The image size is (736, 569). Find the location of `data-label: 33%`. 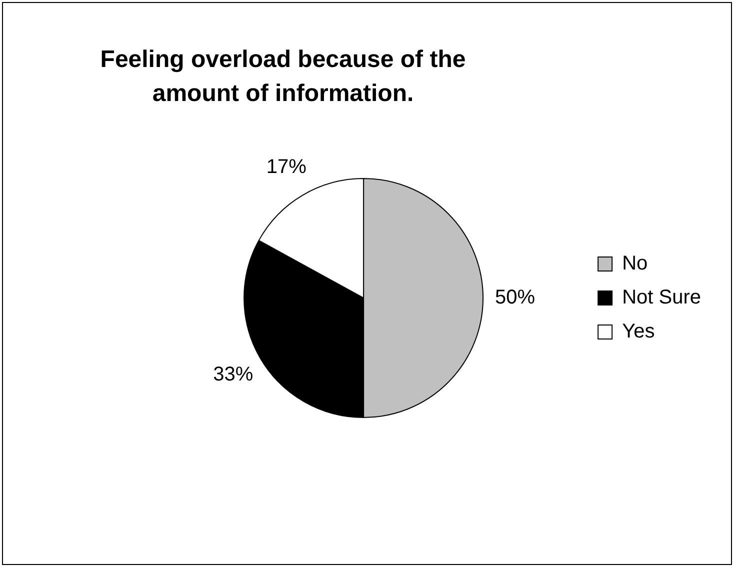

data-label: 33% is located at coordinates (233, 375).